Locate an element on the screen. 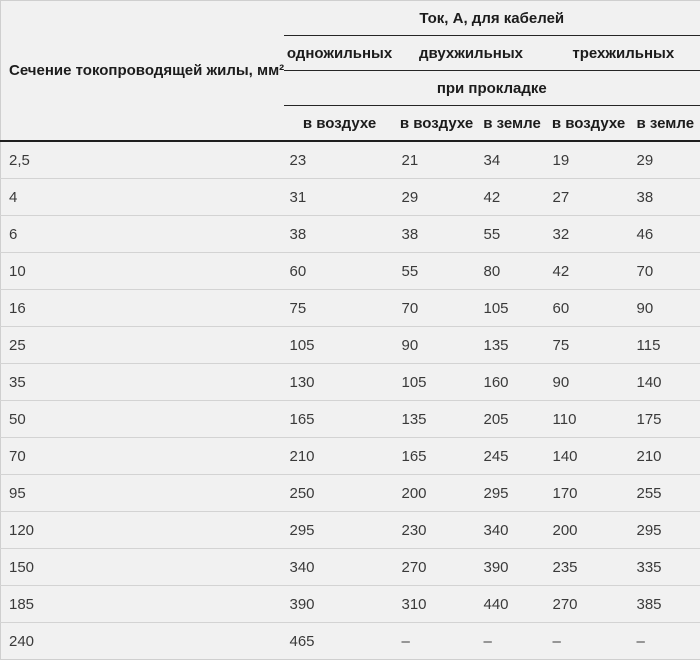 This screenshot has width=700, height=660. current-value-cell: 110 is located at coordinates (589, 419).